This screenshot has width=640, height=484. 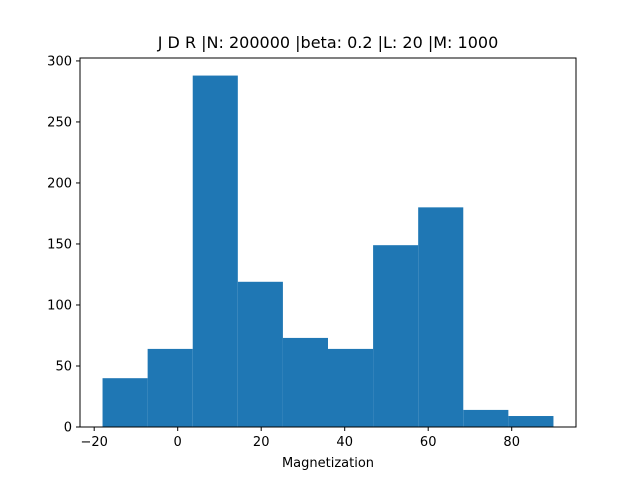 I want to click on y-tick-label: 300, so click(x=59, y=61).